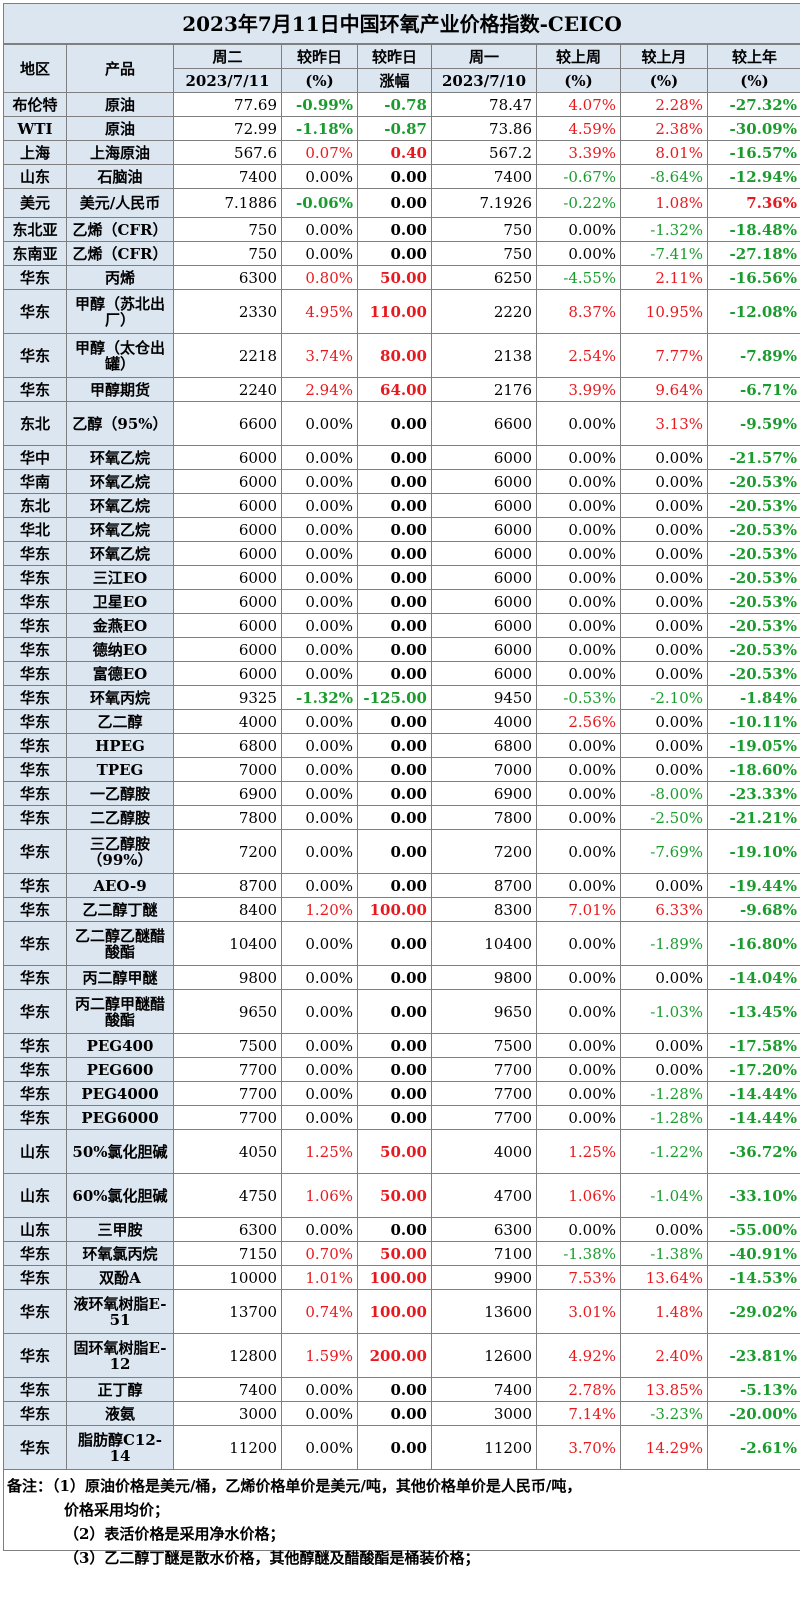 The image size is (800, 1614). I want to click on product-cell: 石脑油, so click(120, 176).